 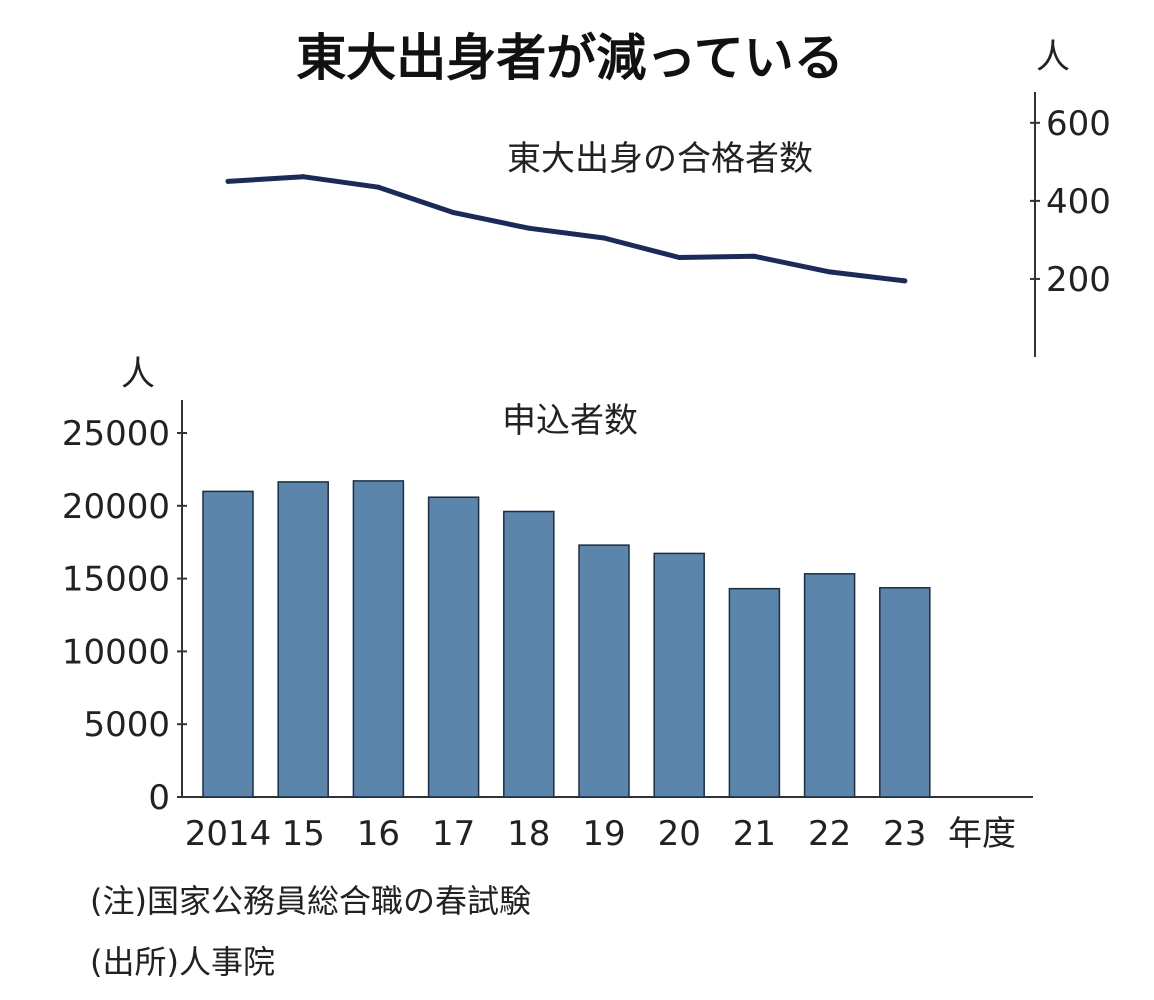 What do you see at coordinates (116, 652) in the screenshot?
I see `bar-y-tick-label: 10000` at bounding box center [116, 652].